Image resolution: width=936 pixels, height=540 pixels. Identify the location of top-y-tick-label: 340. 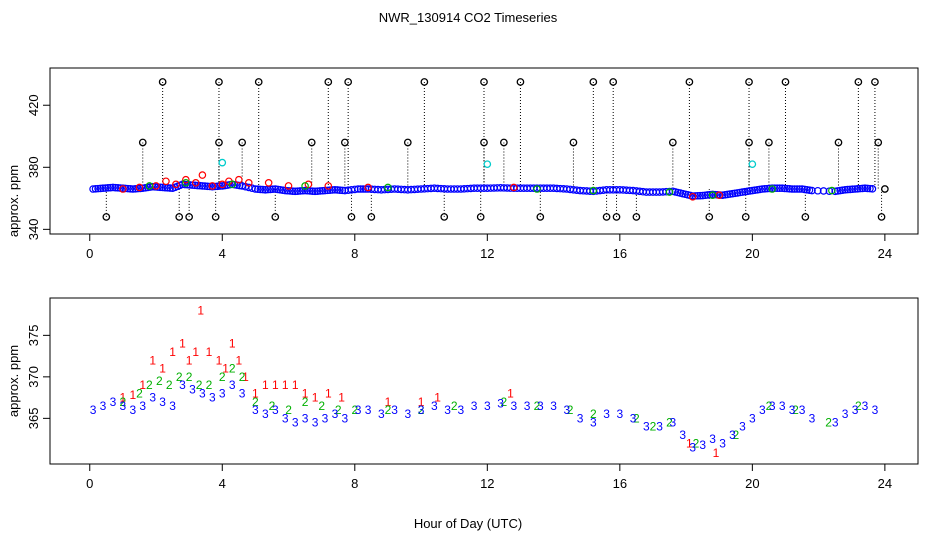
(33, 229).